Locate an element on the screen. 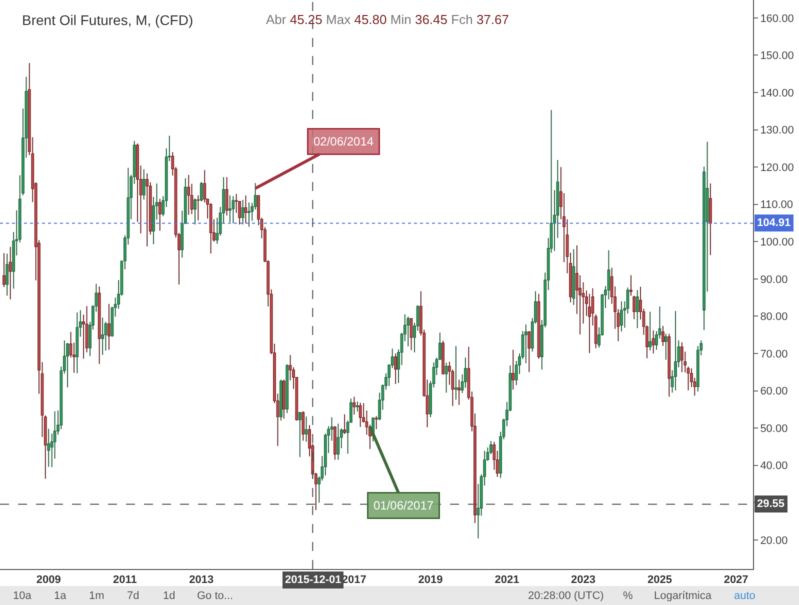  y-tick-label: 110.00 is located at coordinates (777, 205).